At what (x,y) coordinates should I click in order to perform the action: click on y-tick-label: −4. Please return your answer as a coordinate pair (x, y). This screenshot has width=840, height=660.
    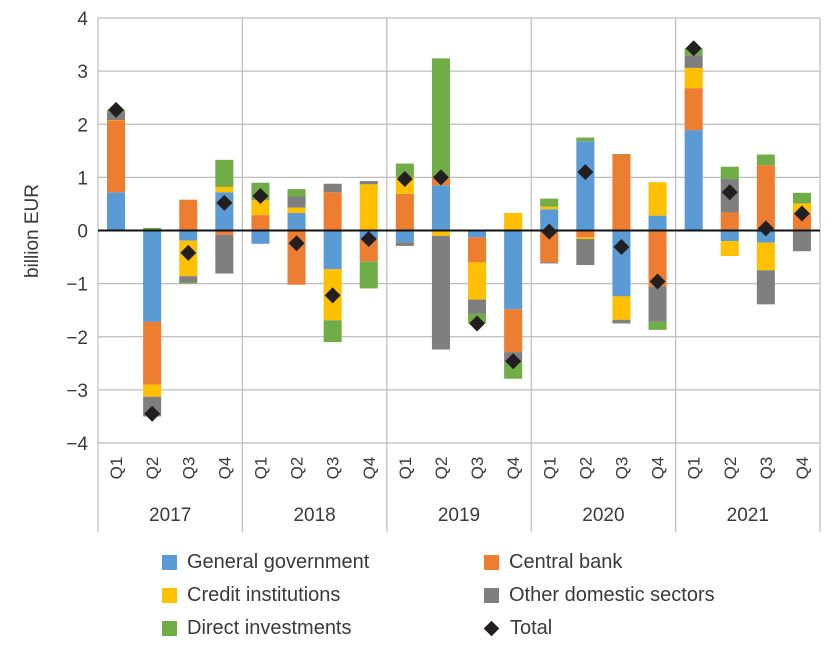
    Looking at the image, I should click on (77, 444).